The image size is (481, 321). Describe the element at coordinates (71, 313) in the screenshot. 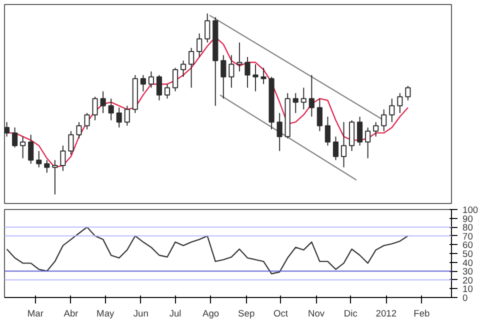

I see `x-tick-label: Abr` at that location.